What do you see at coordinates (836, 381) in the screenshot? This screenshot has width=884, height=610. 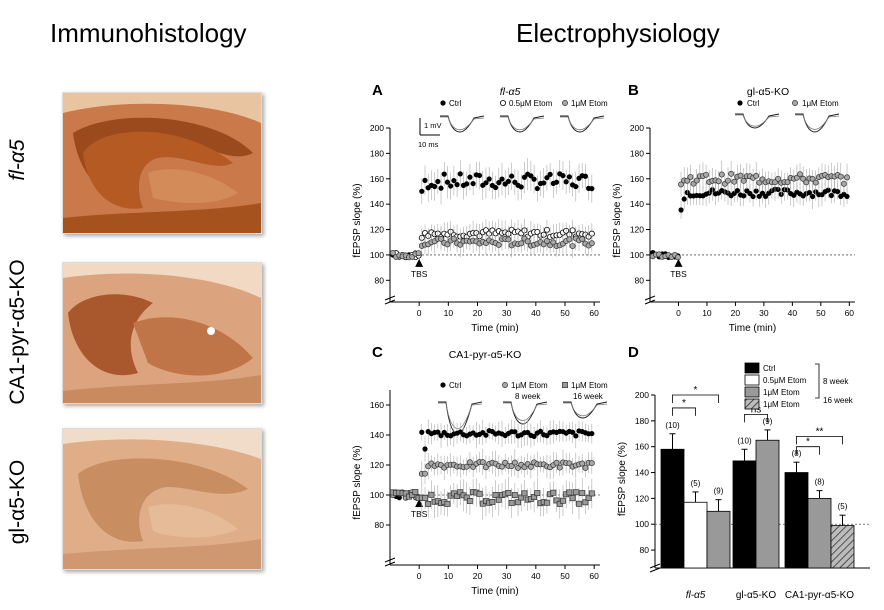 I see `legend-note: 8 week` at bounding box center [836, 381].